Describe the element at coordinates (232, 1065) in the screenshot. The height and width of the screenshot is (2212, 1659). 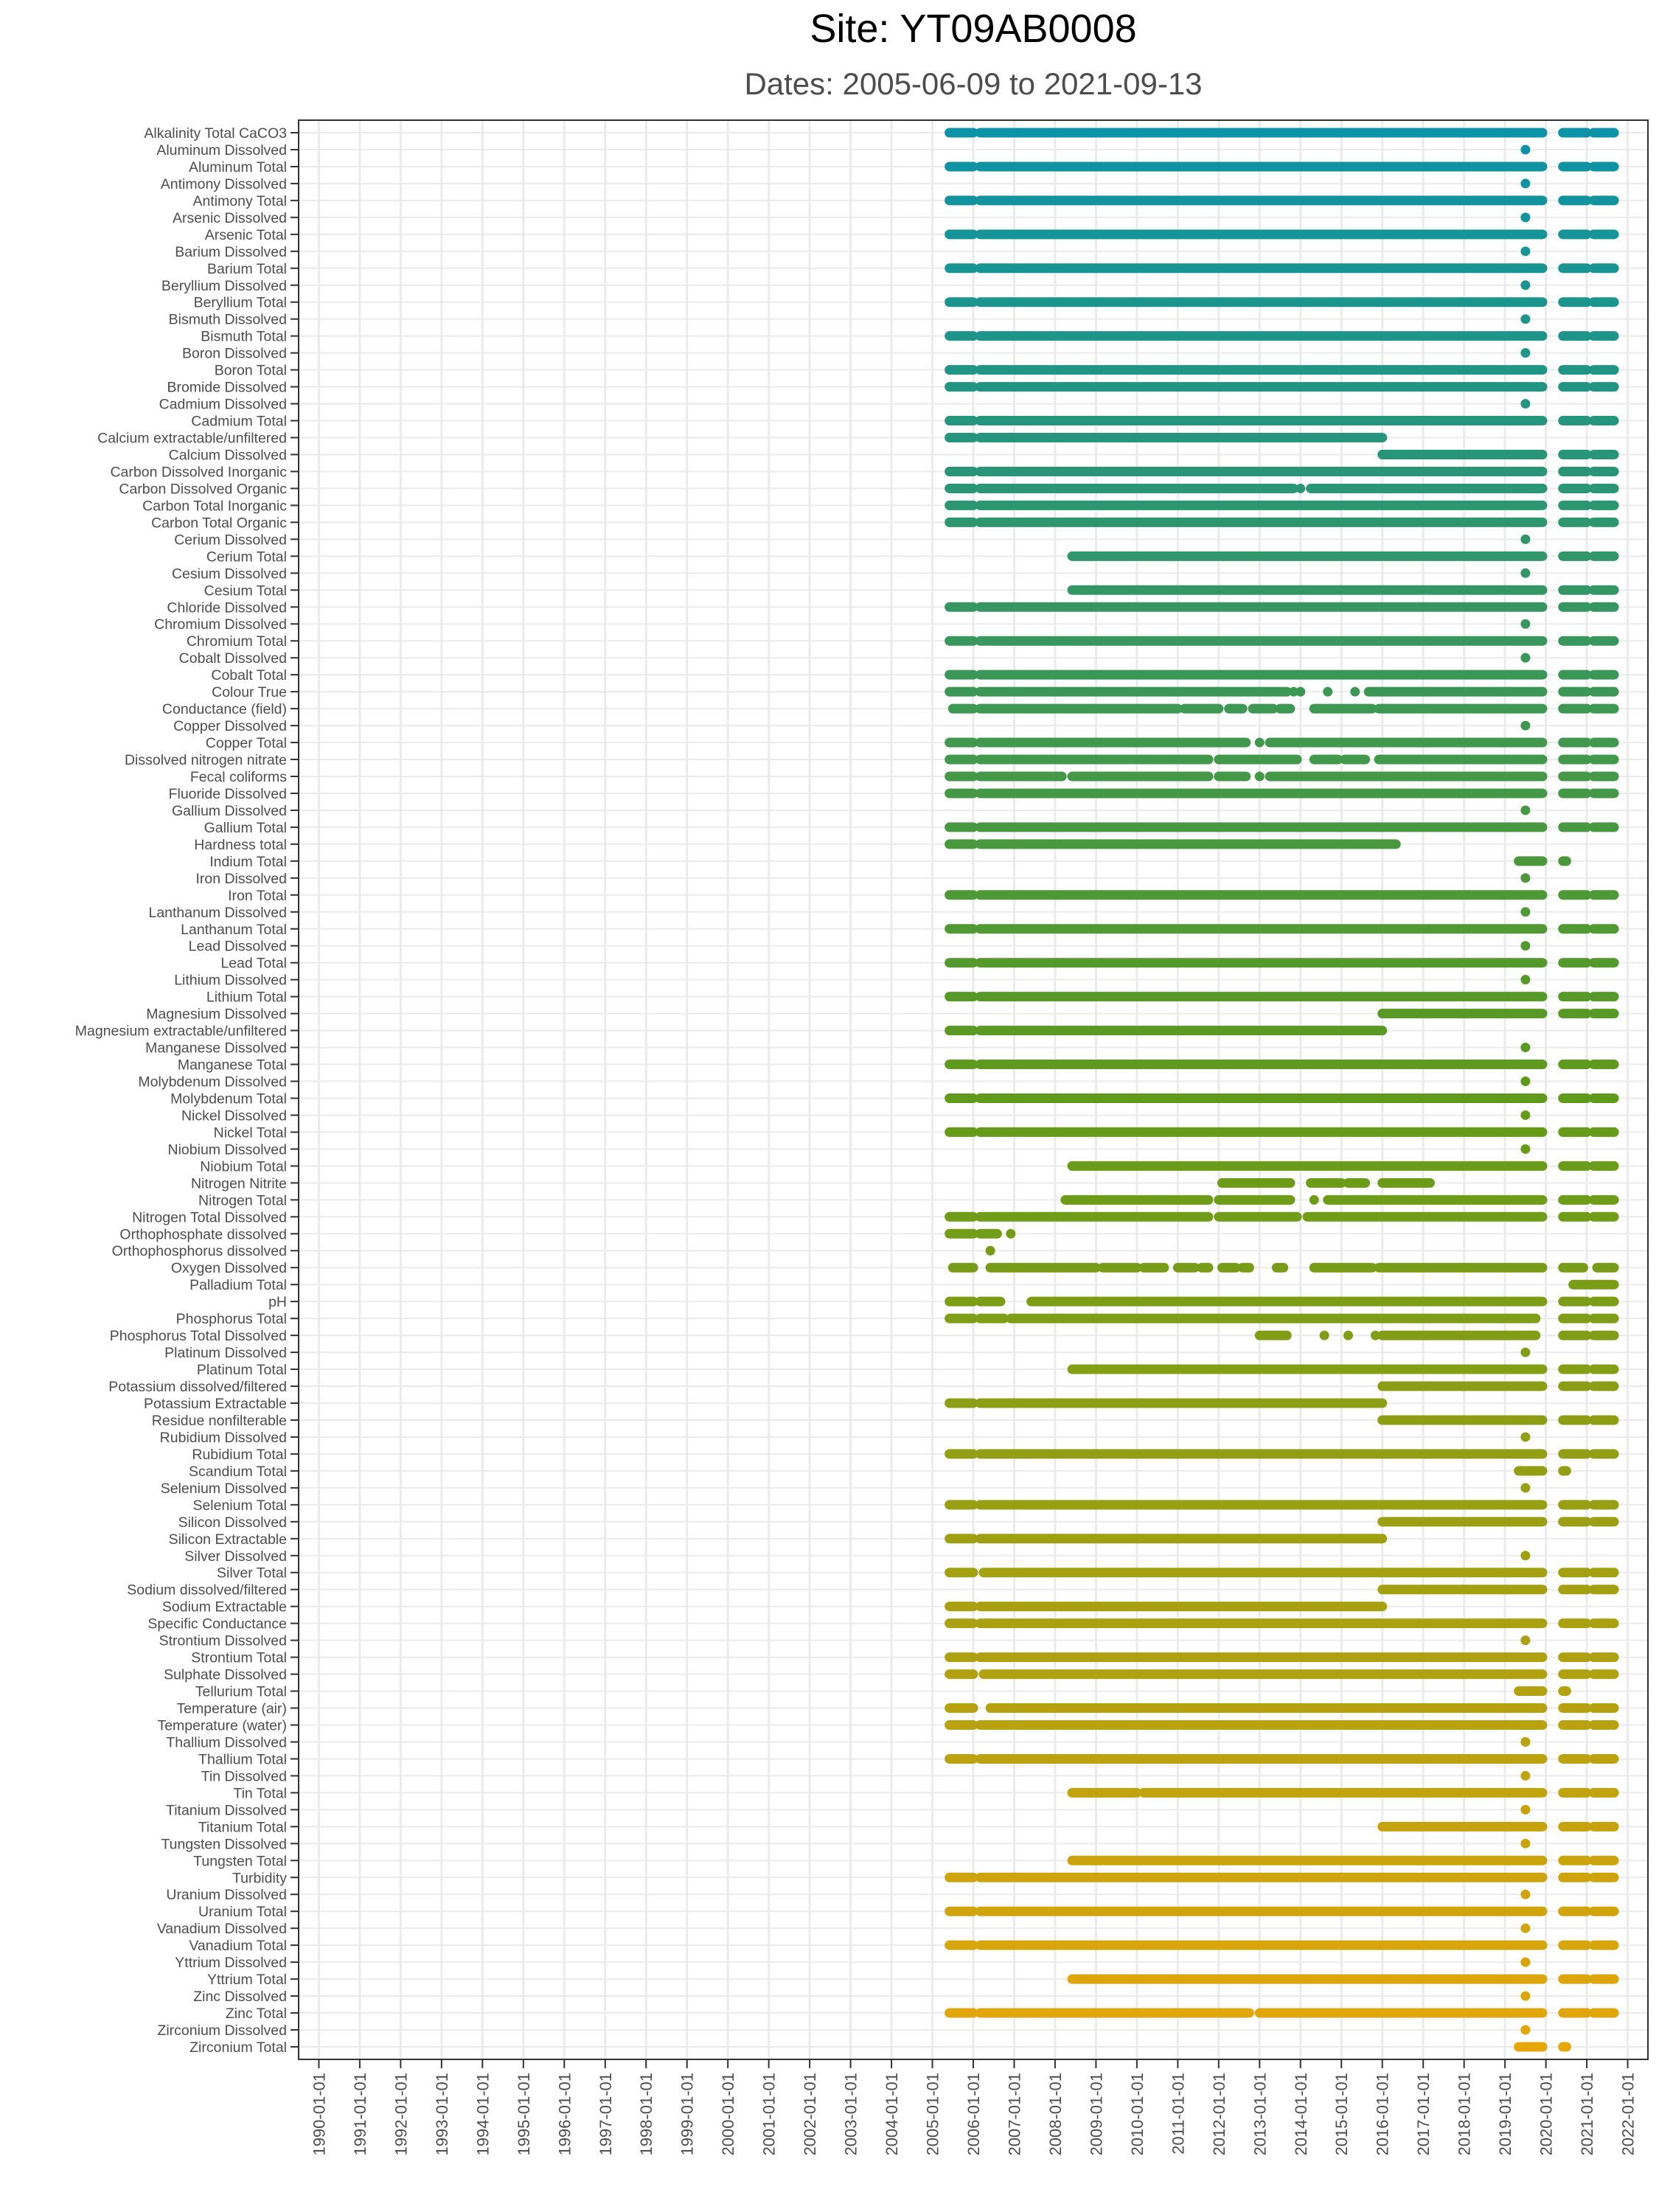
I see `y-tick-label: Manganese Total` at that location.